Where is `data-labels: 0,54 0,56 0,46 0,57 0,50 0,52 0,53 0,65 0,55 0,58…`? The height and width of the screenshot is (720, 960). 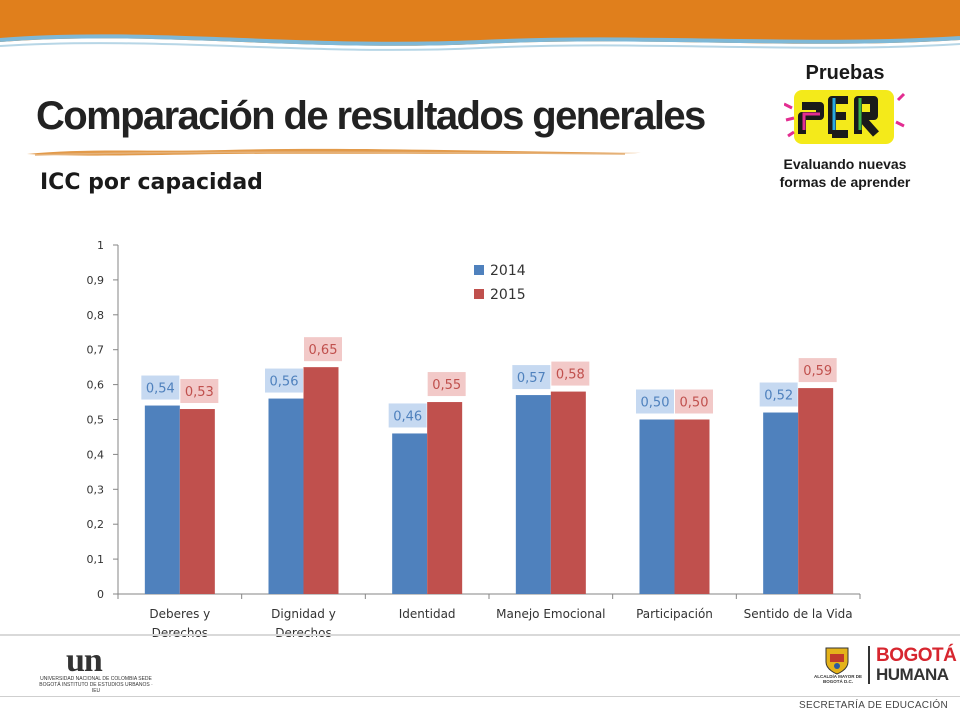
data-labels: 0,54 0,56 0,46 0,57 0,50 0,52 0,53 0,65 0,55 0,58… is located at coordinates (489, 382).